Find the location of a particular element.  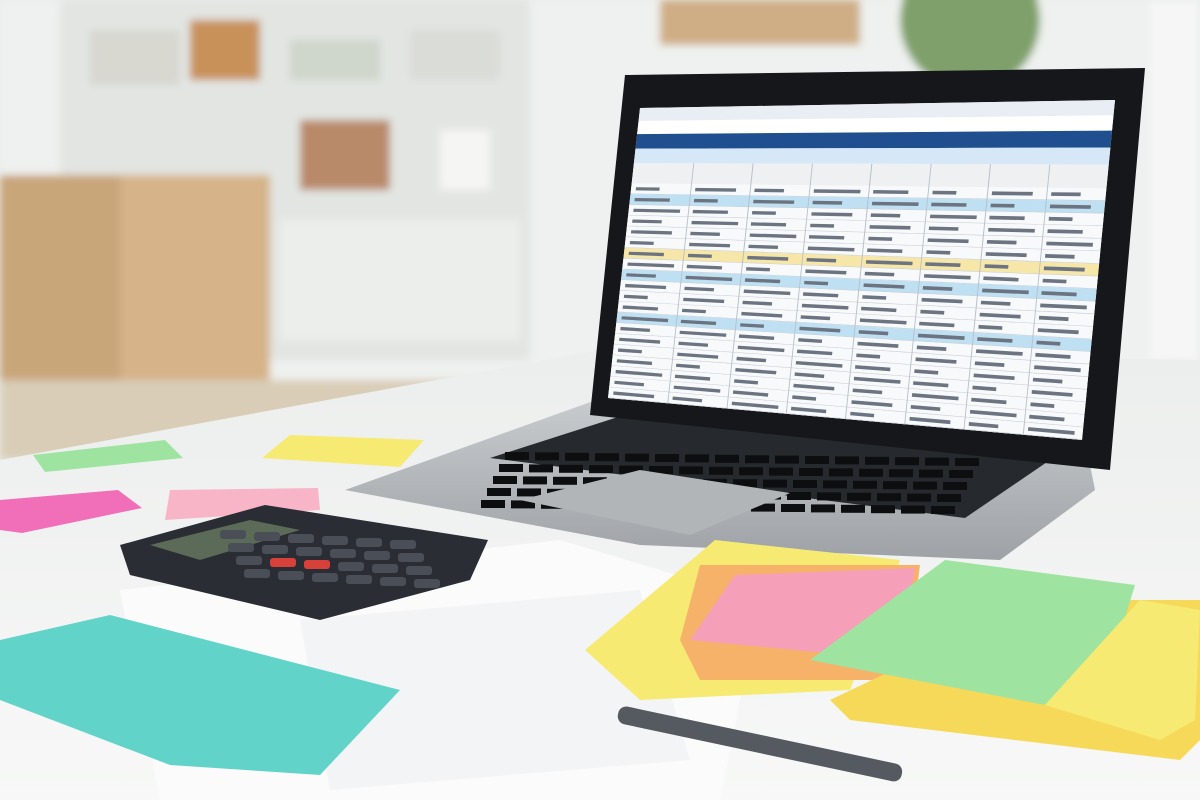

sticky-note-yellow is located at coordinates (1122, 670).